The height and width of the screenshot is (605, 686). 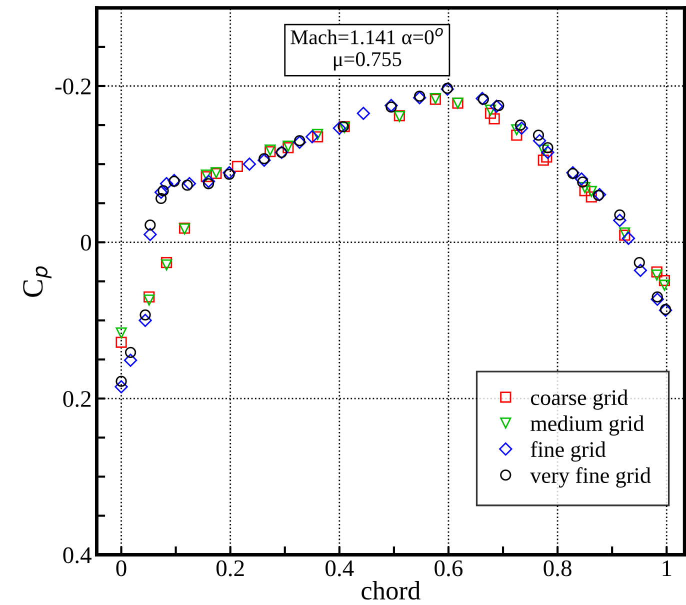 I want to click on y-tick-label: 0.2, so click(x=77, y=399).